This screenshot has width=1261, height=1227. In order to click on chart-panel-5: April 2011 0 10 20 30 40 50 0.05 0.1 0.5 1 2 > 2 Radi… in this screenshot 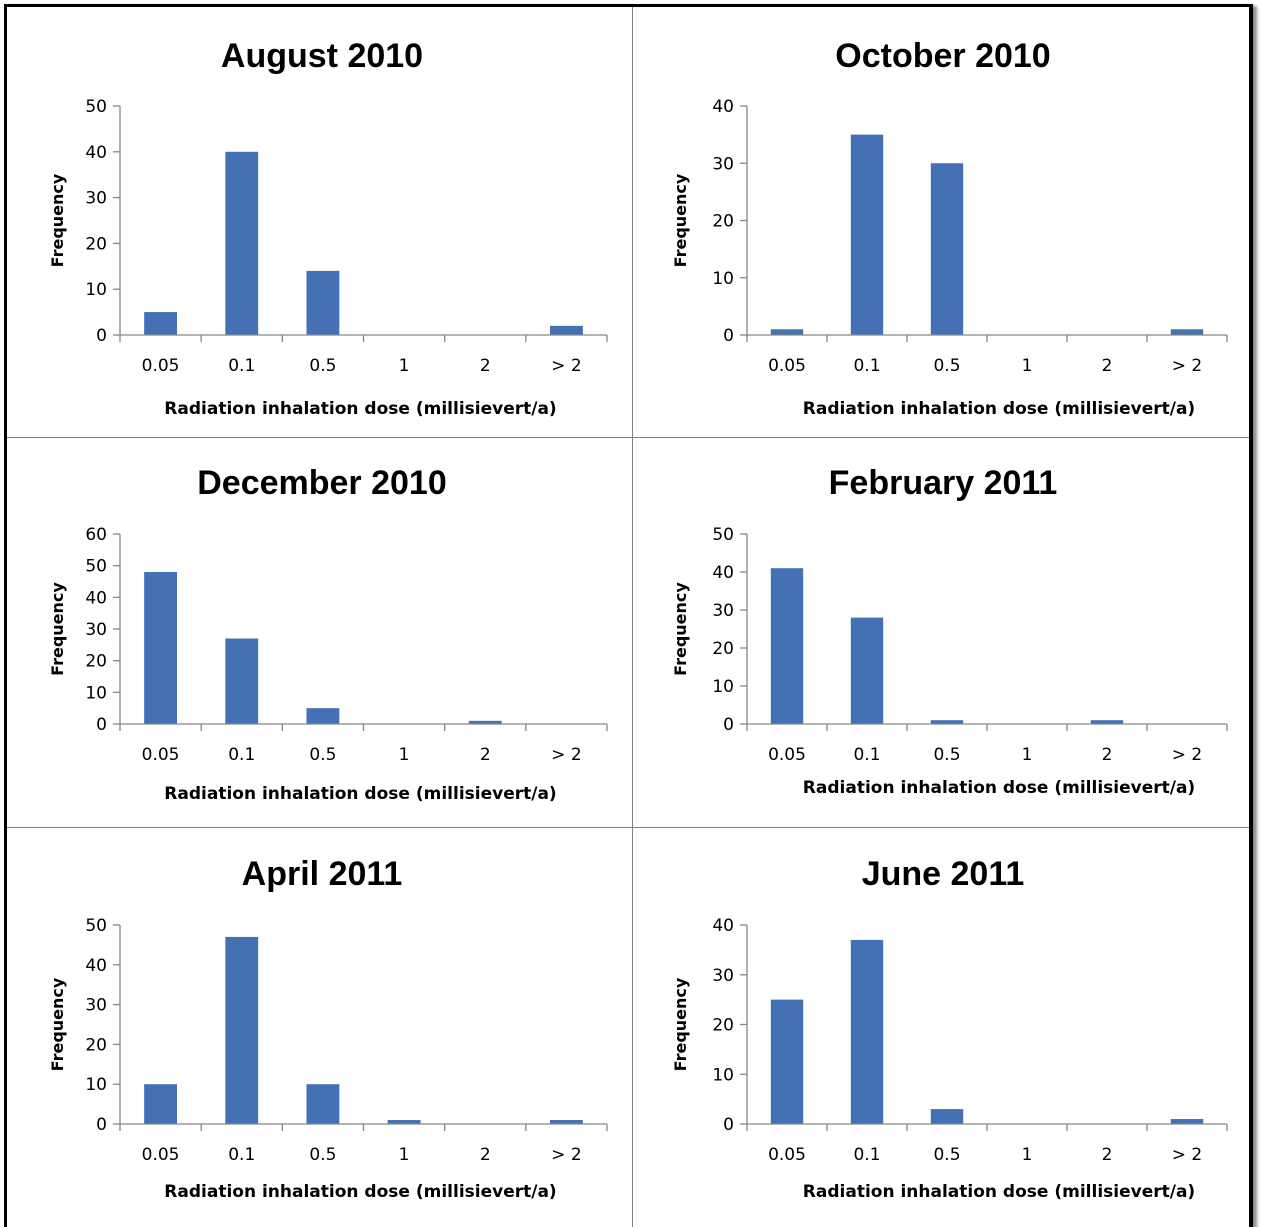, I will do `click(328, 1028)`.